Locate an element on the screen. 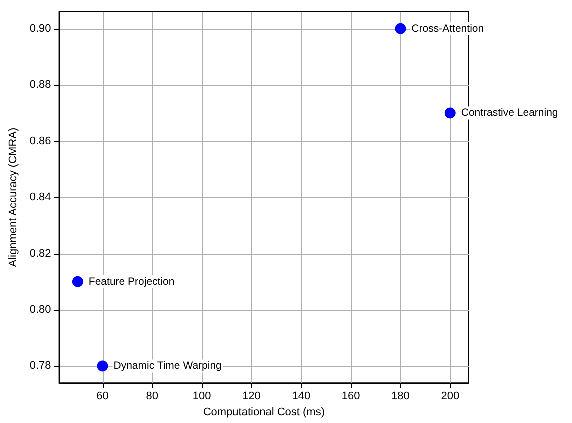 This screenshot has height=423, width=572. y-tick-label: 0.80 is located at coordinates (41, 310).